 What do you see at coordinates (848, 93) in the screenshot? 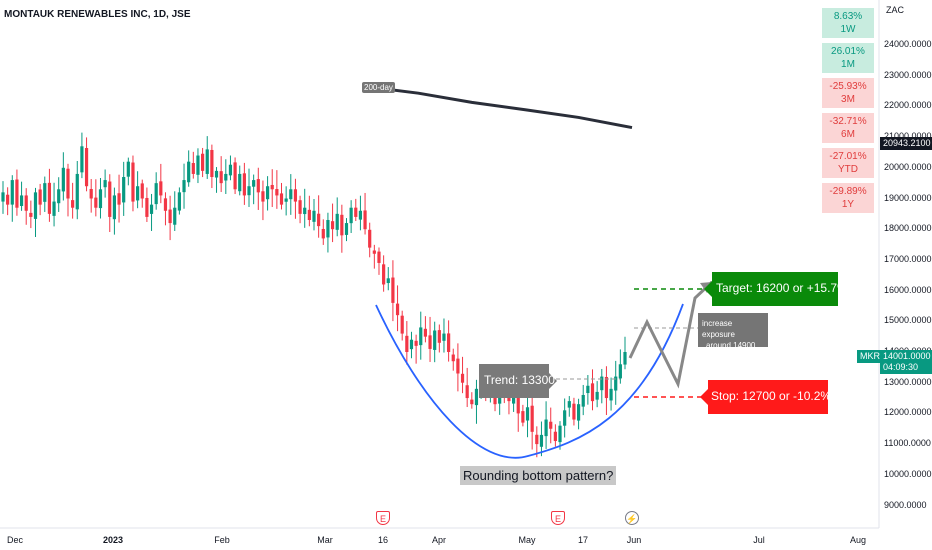
I see `perf-cell-3m: -25.93% 3M` at bounding box center [848, 93].